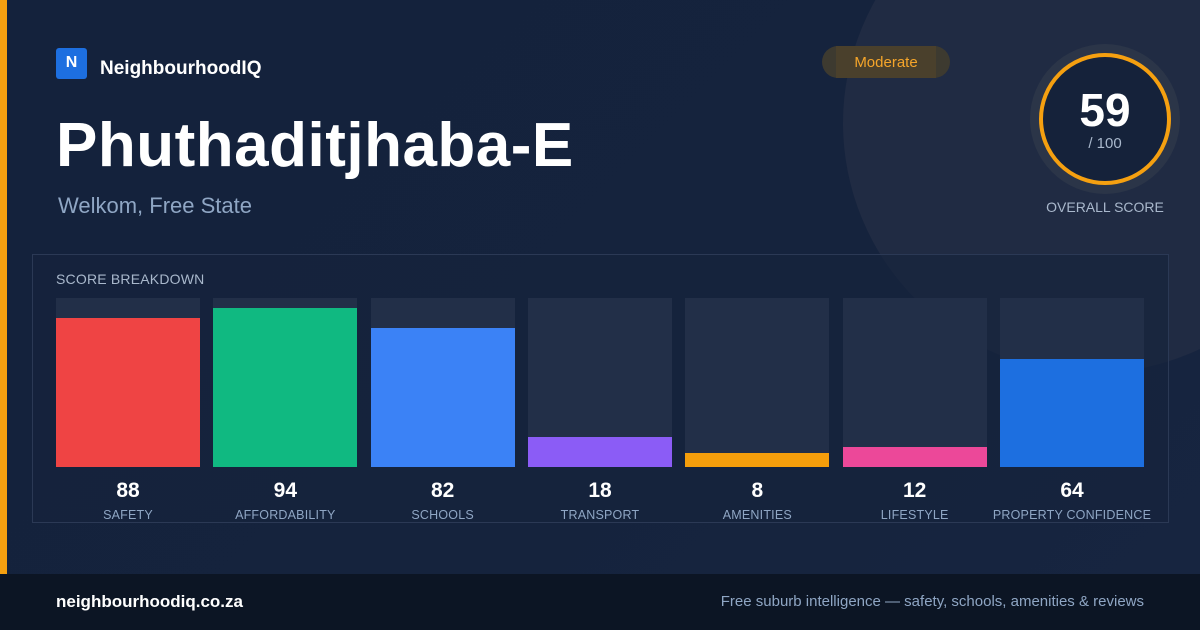 This screenshot has width=1200, height=630. Describe the element at coordinates (181, 68) in the screenshot. I see `brand-name: NeighbourhoodIQ` at that location.